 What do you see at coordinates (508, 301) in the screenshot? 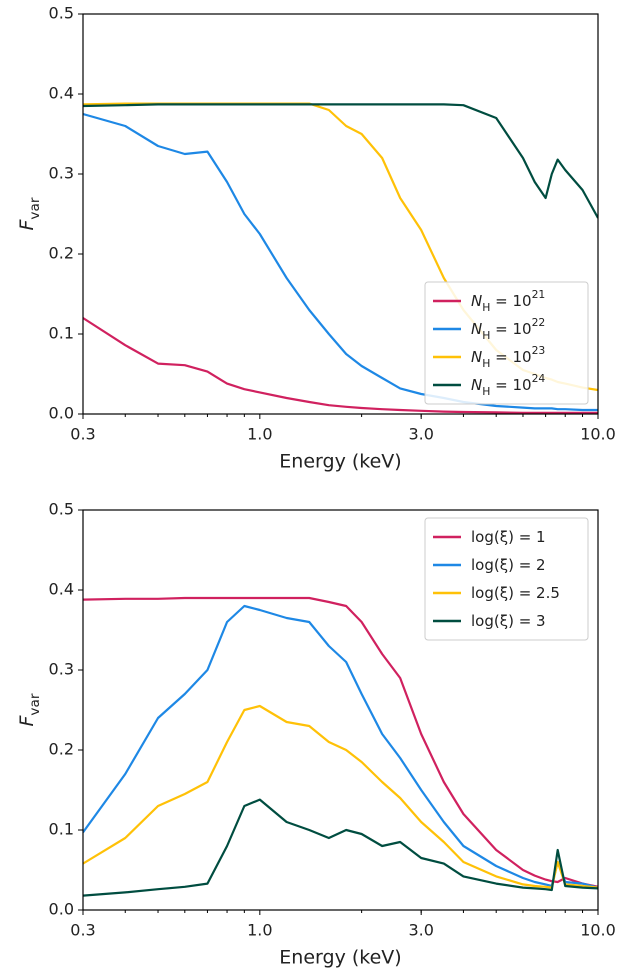
I see `legend-label: NH = 1021` at bounding box center [508, 301].